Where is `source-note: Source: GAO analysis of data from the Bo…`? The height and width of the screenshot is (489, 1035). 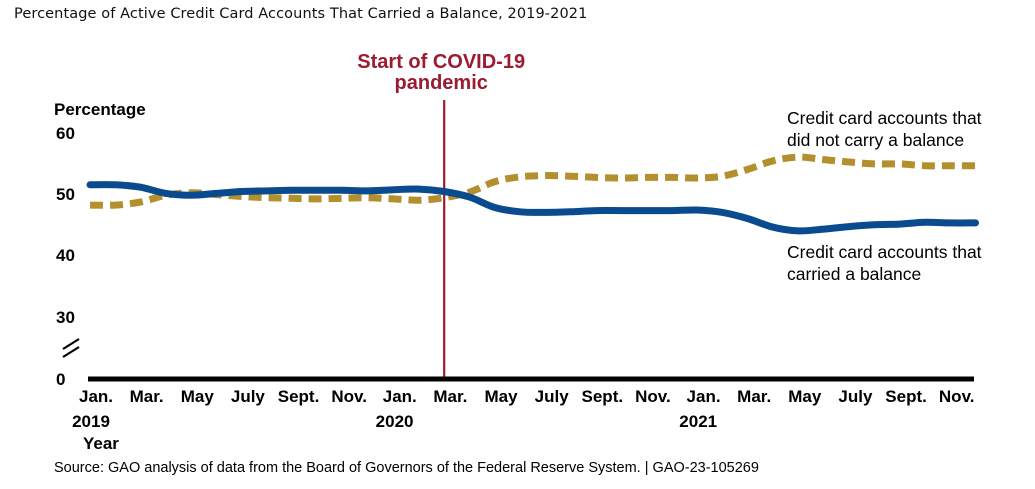
source-note: Source: GAO analysis of data from the Bo… is located at coordinates (406, 468).